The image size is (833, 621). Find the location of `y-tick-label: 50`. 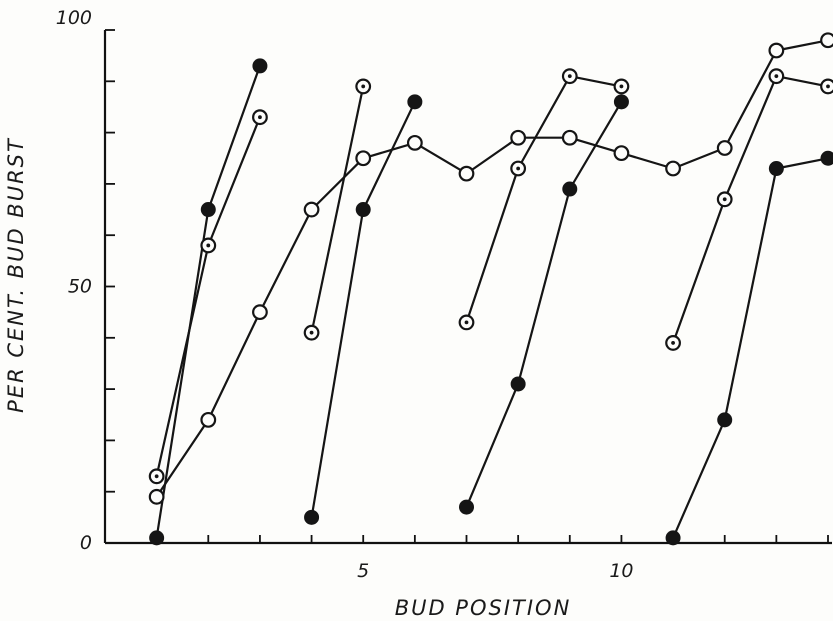

y-tick-label: 50 is located at coordinates (80, 287).